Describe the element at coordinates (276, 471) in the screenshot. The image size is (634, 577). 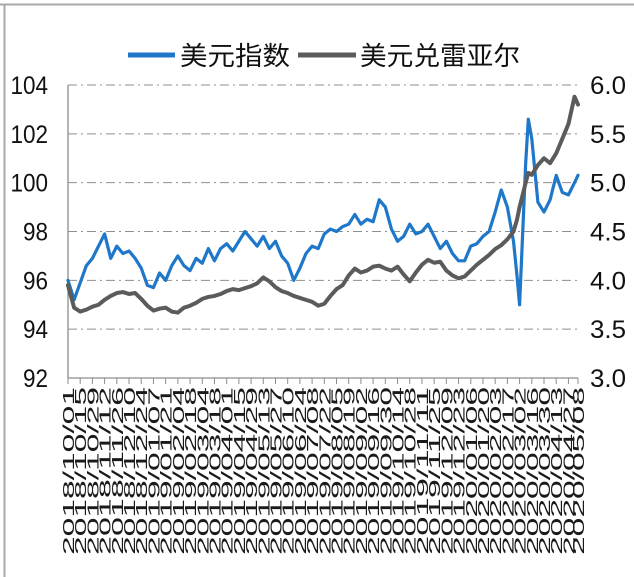
I see `x-tick-label: 2019/05/27` at that location.